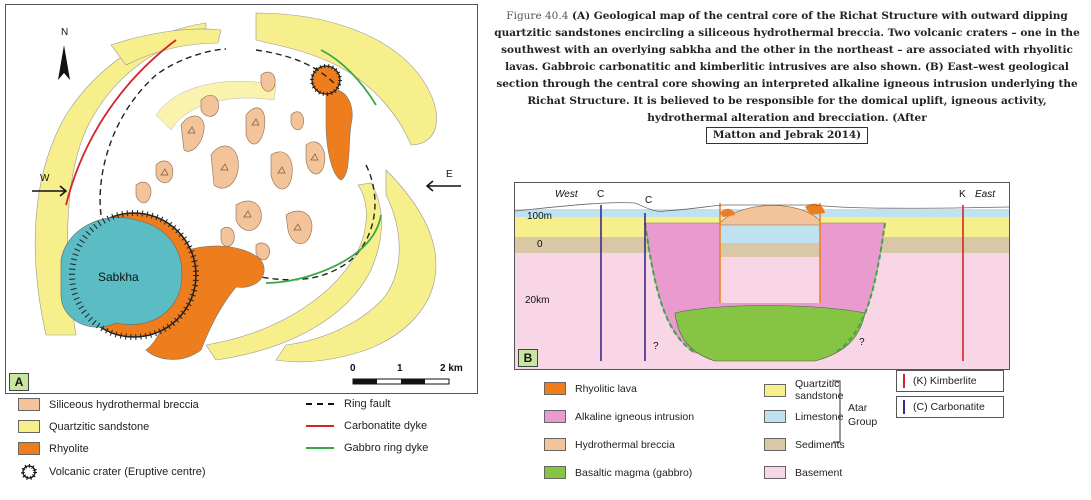 The width and height of the screenshot is (1091, 500). Describe the element at coordinates (239, 174) in the screenshot. I see `breccia-symbols` at that location.